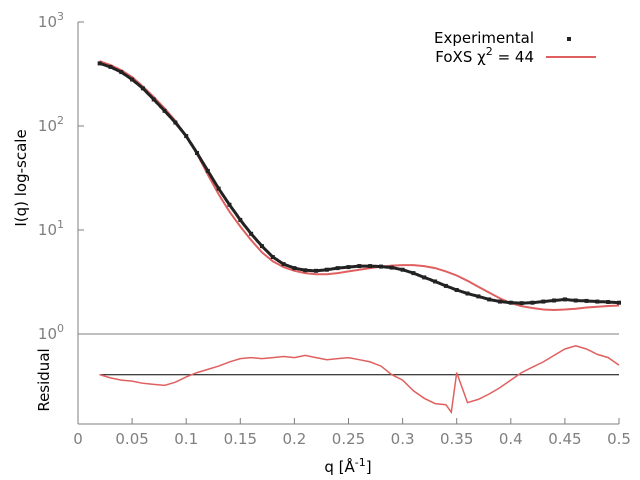 Image resolution: width=640 pixels, height=480 pixels. Describe the element at coordinates (348, 439) in the screenshot. I see `x-tick-label: 0.25` at that location.